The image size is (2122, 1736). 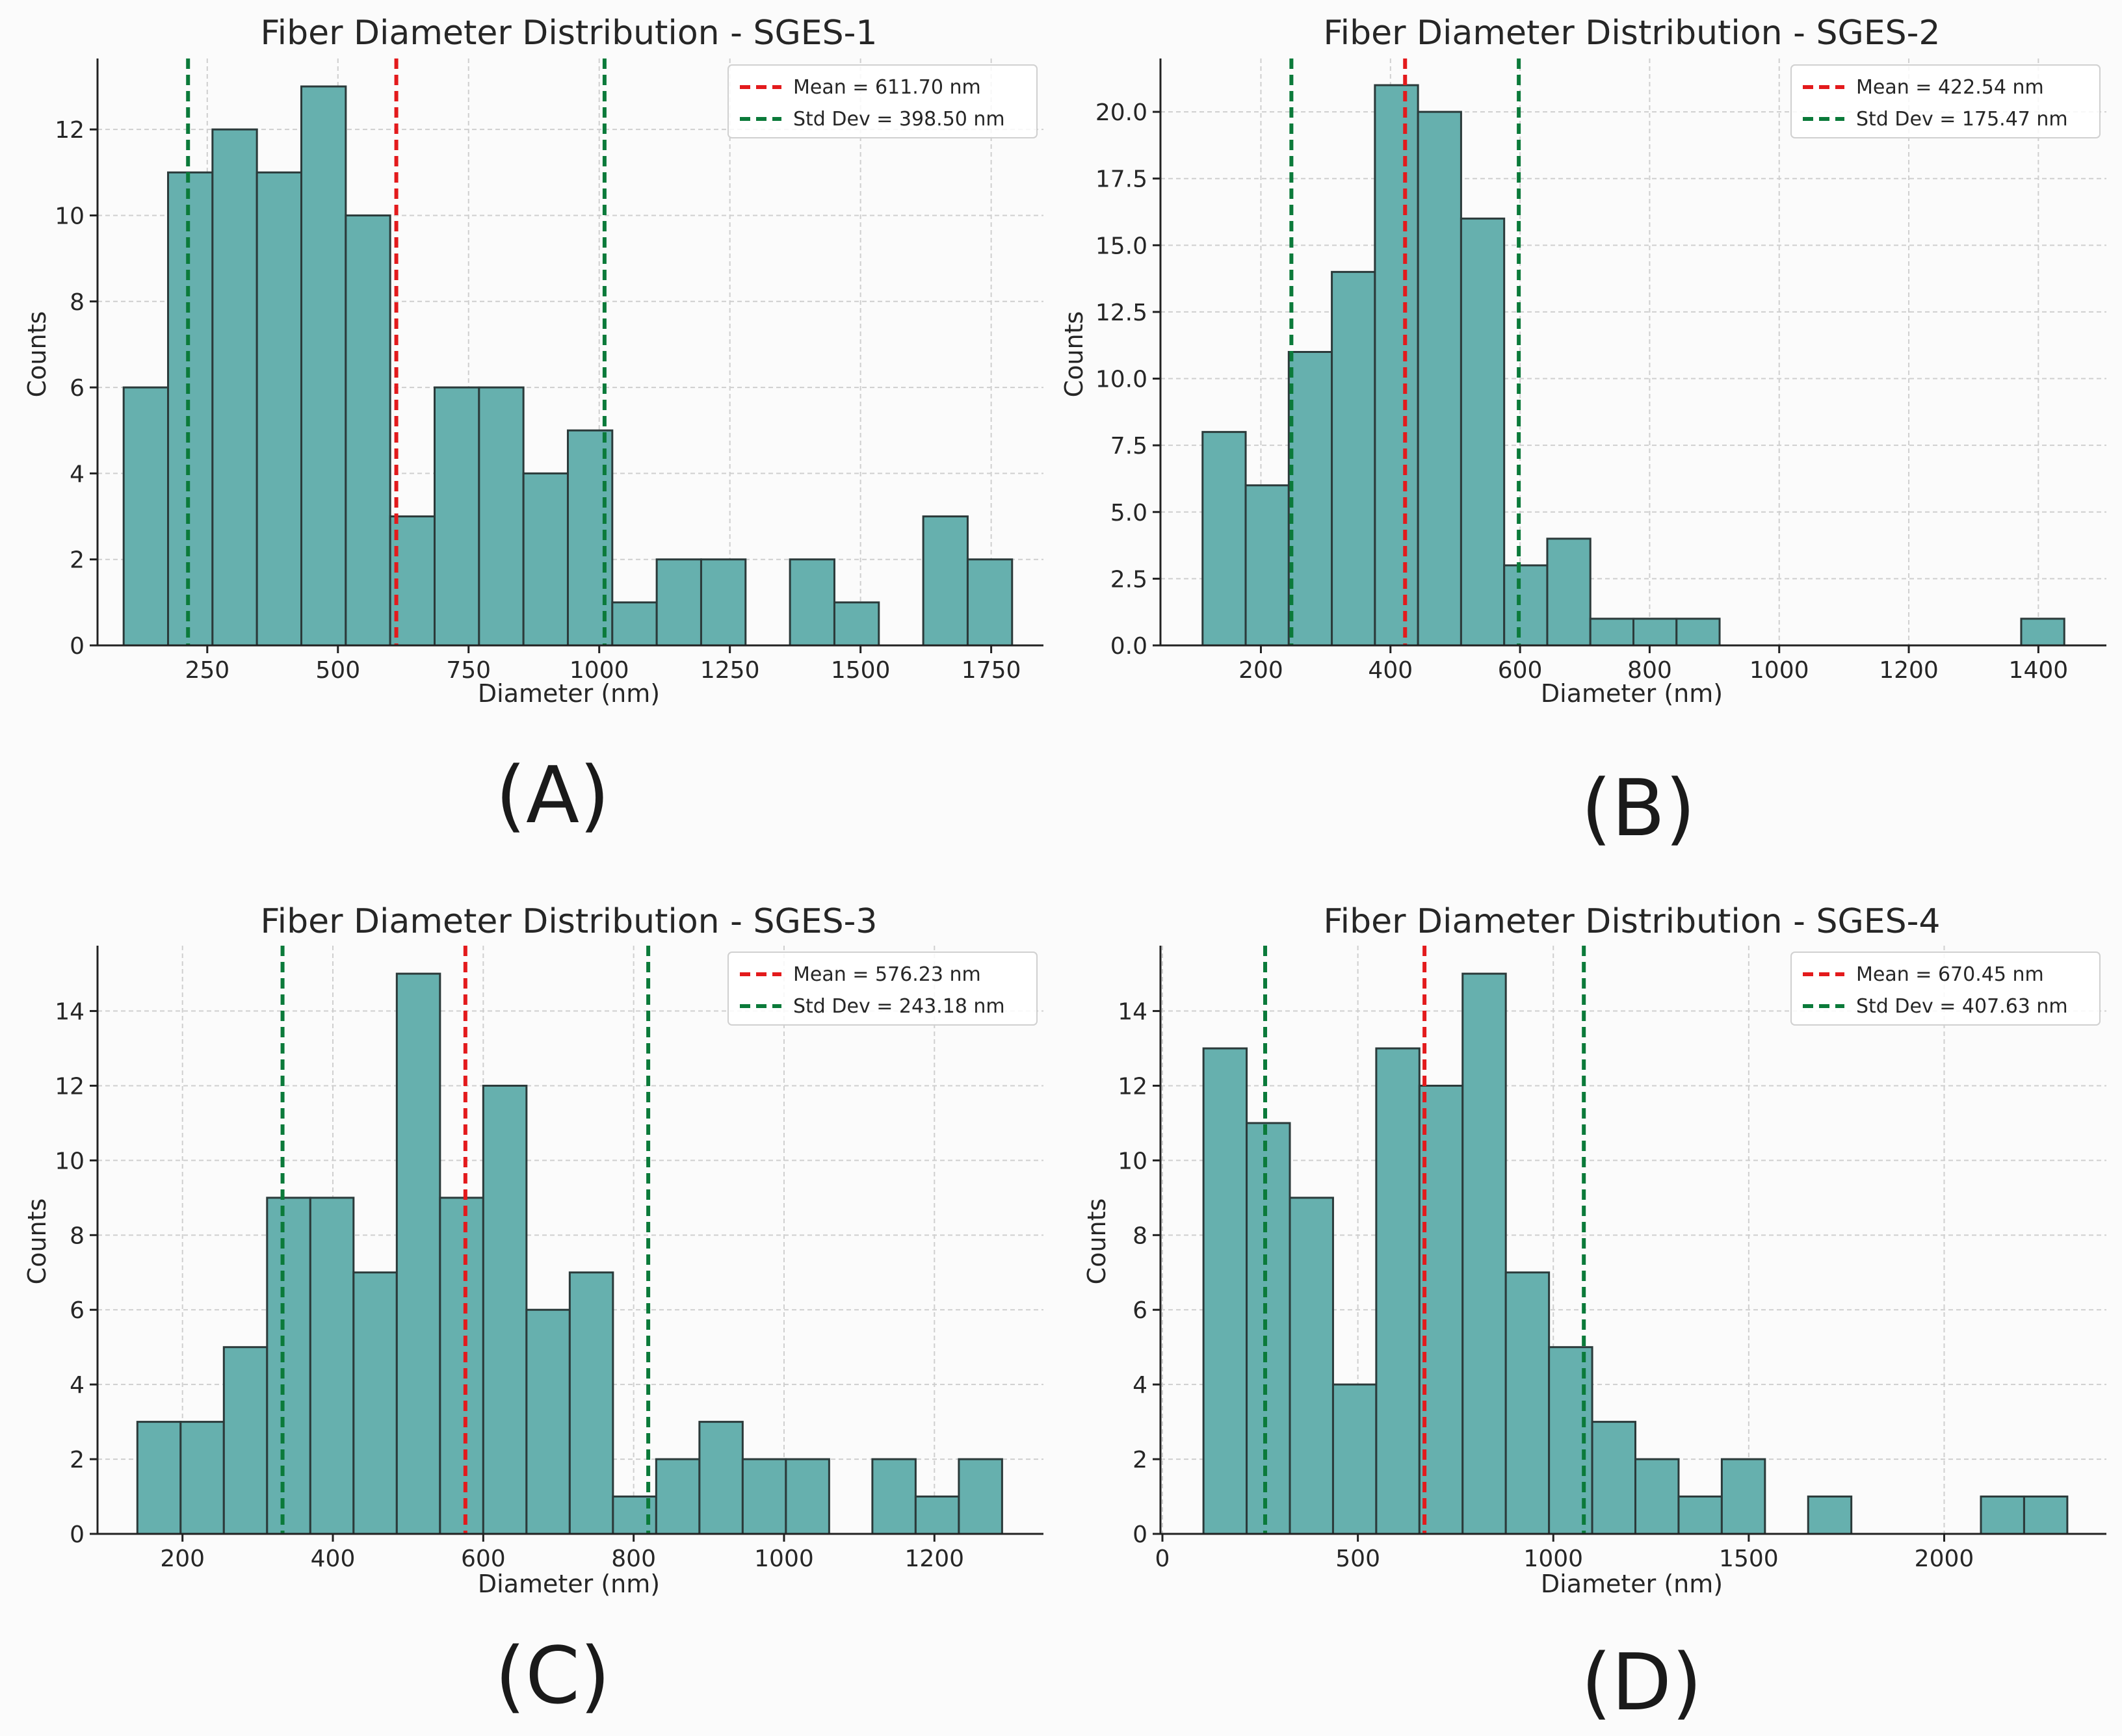 What do you see at coordinates (1129, 446) in the screenshot?
I see `y-tick-label: 7.5` at bounding box center [1129, 446].